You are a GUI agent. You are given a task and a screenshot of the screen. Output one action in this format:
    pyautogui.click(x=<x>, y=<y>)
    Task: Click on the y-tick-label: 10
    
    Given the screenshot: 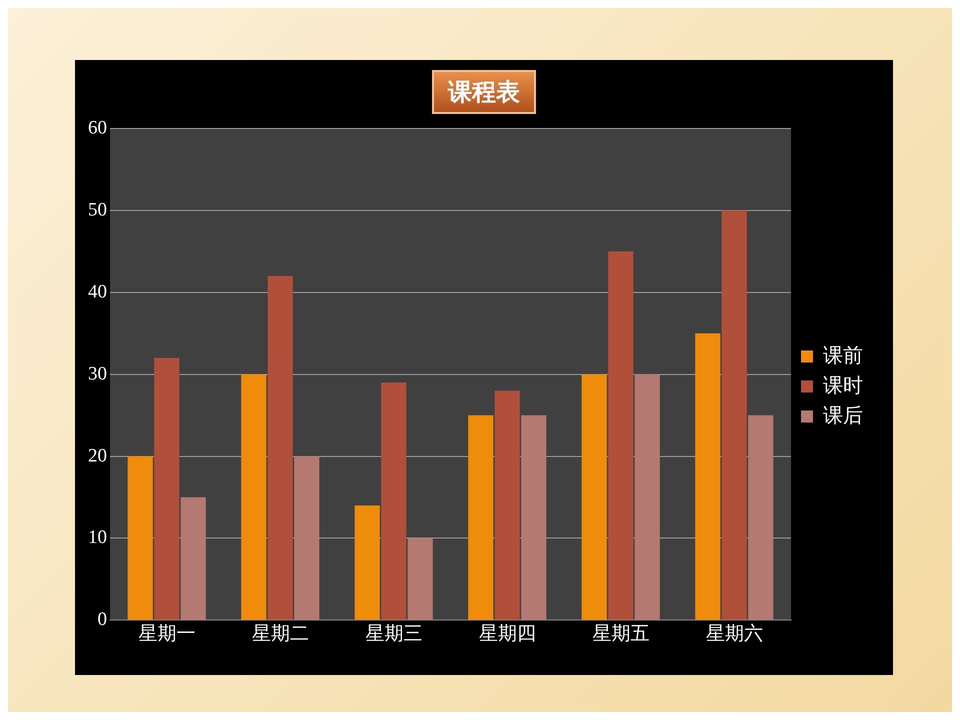 What is the action you would take?
    pyautogui.click(x=97, y=537)
    